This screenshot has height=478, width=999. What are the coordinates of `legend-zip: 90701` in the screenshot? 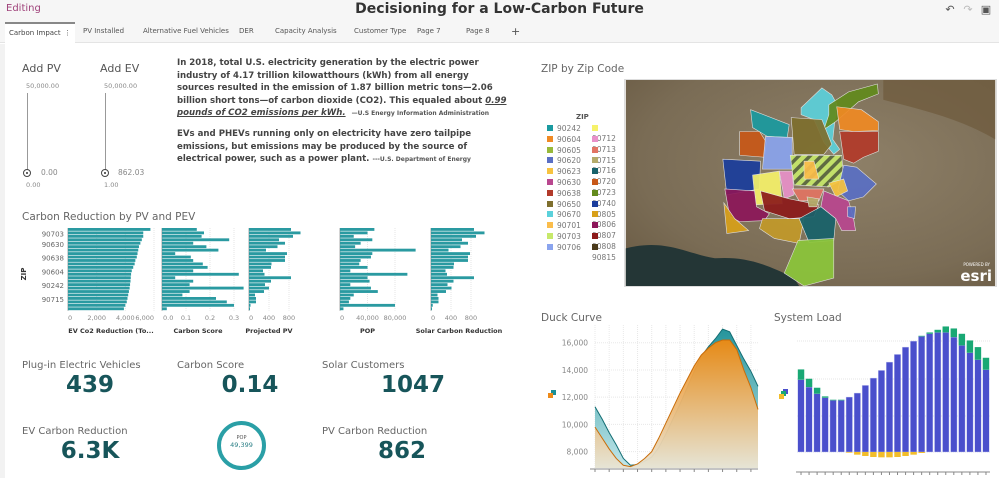 It's located at (569, 226).